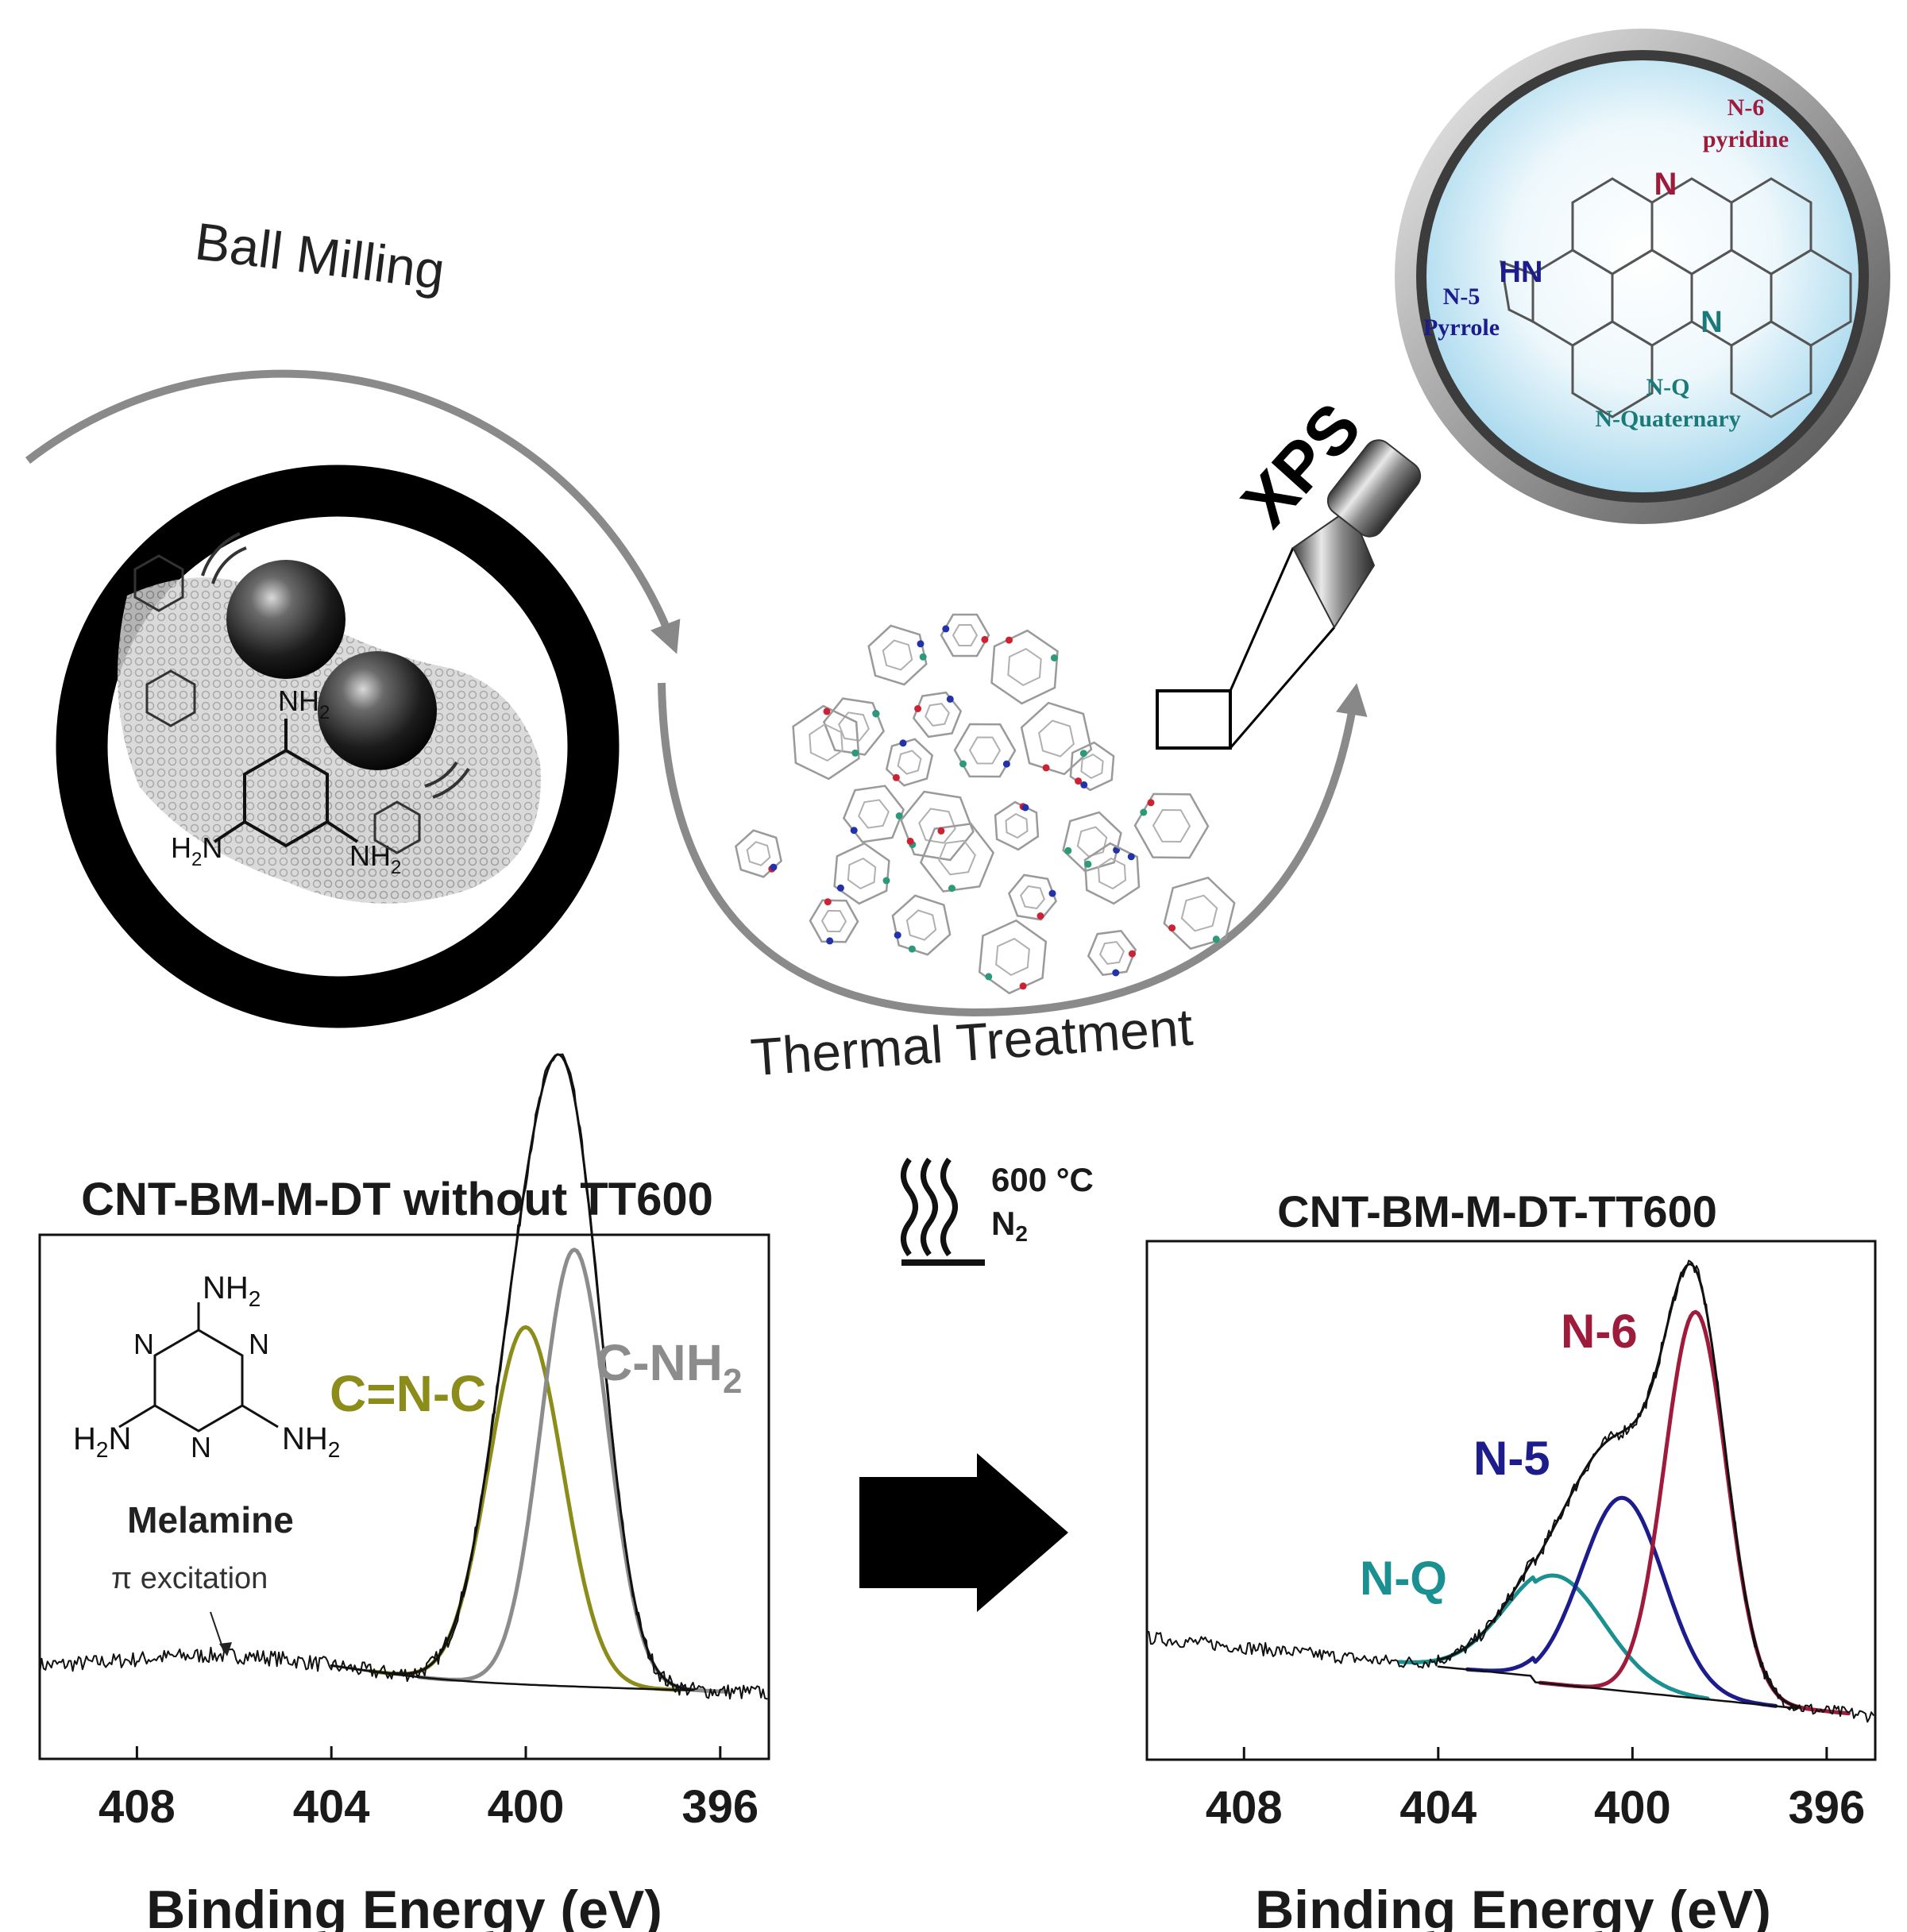  Describe the element at coordinates (1676, 297) in the screenshot. I see `n-doped-graphene-structure` at that location.